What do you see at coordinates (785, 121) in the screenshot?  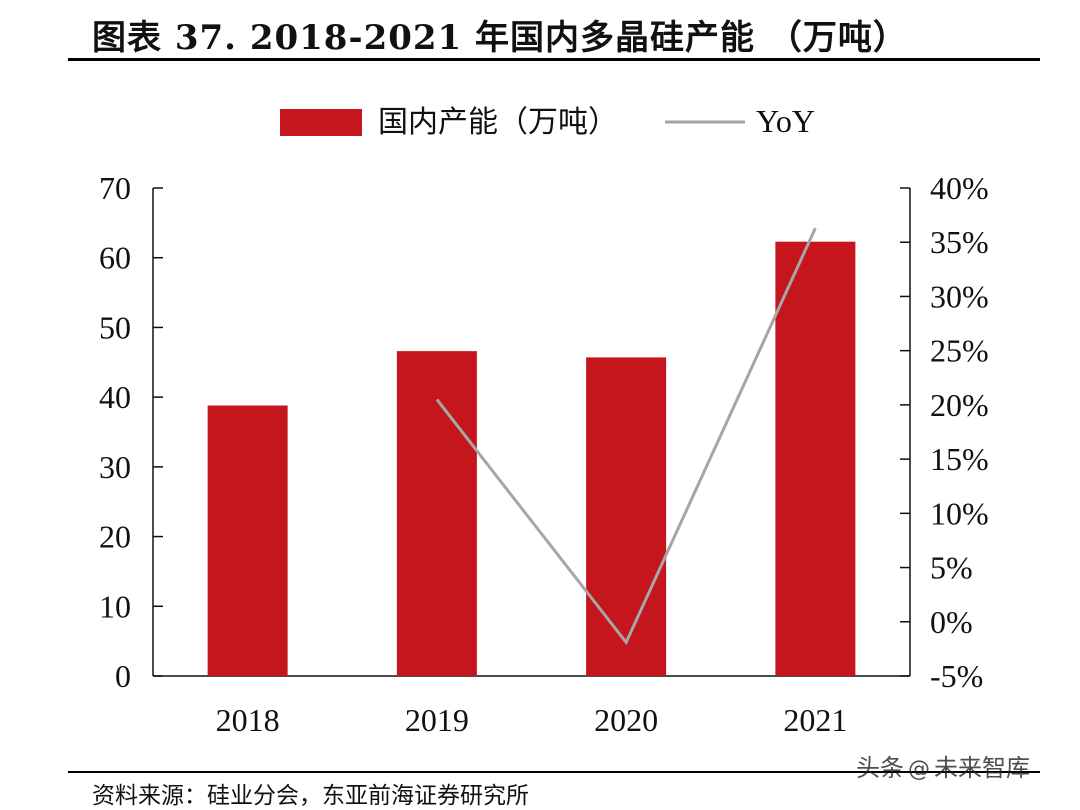 I see `legend-line-label: YoY` at bounding box center [785, 121].